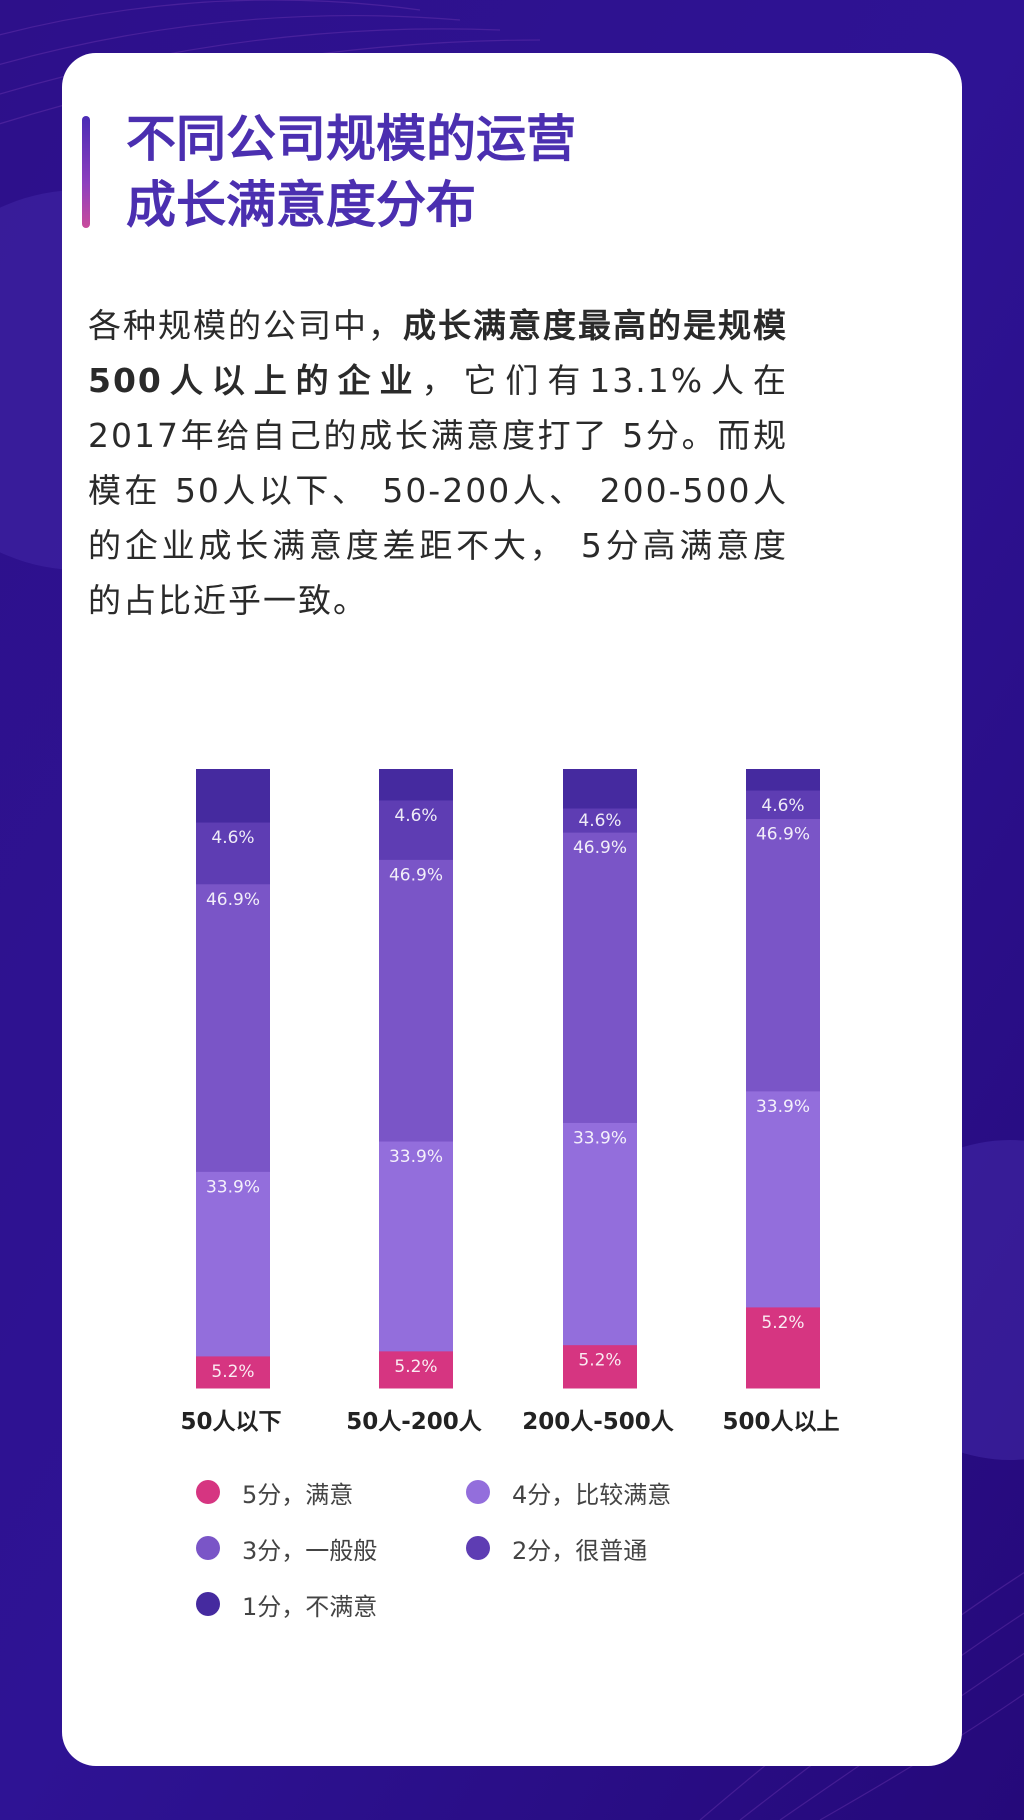 The image size is (1024, 1820). What do you see at coordinates (351, 139) in the screenshot?
I see `title-line-1: 不同公司规模的运营` at bounding box center [351, 139].